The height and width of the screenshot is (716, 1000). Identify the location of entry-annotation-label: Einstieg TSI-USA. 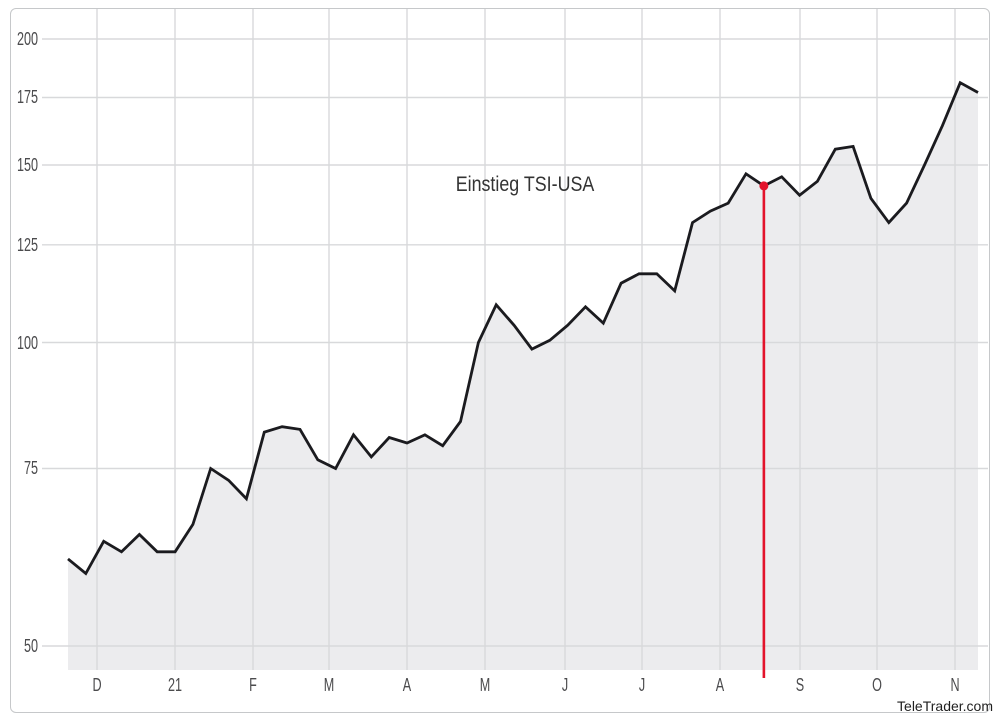
(525, 184).